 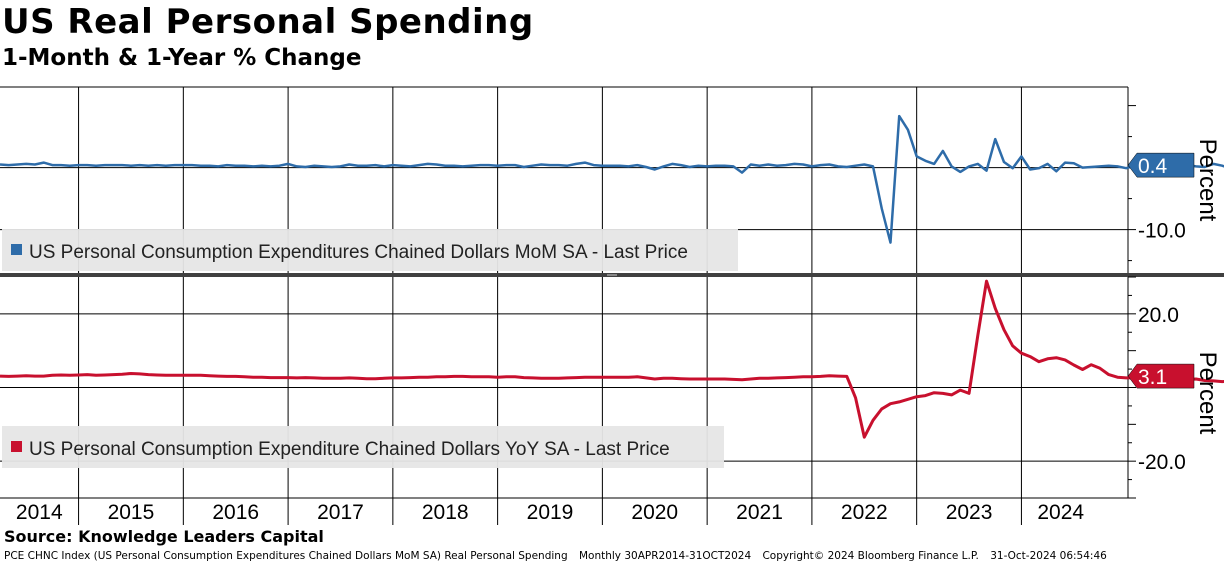 I want to click on legend-bottom-swatch, so click(x=16, y=446).